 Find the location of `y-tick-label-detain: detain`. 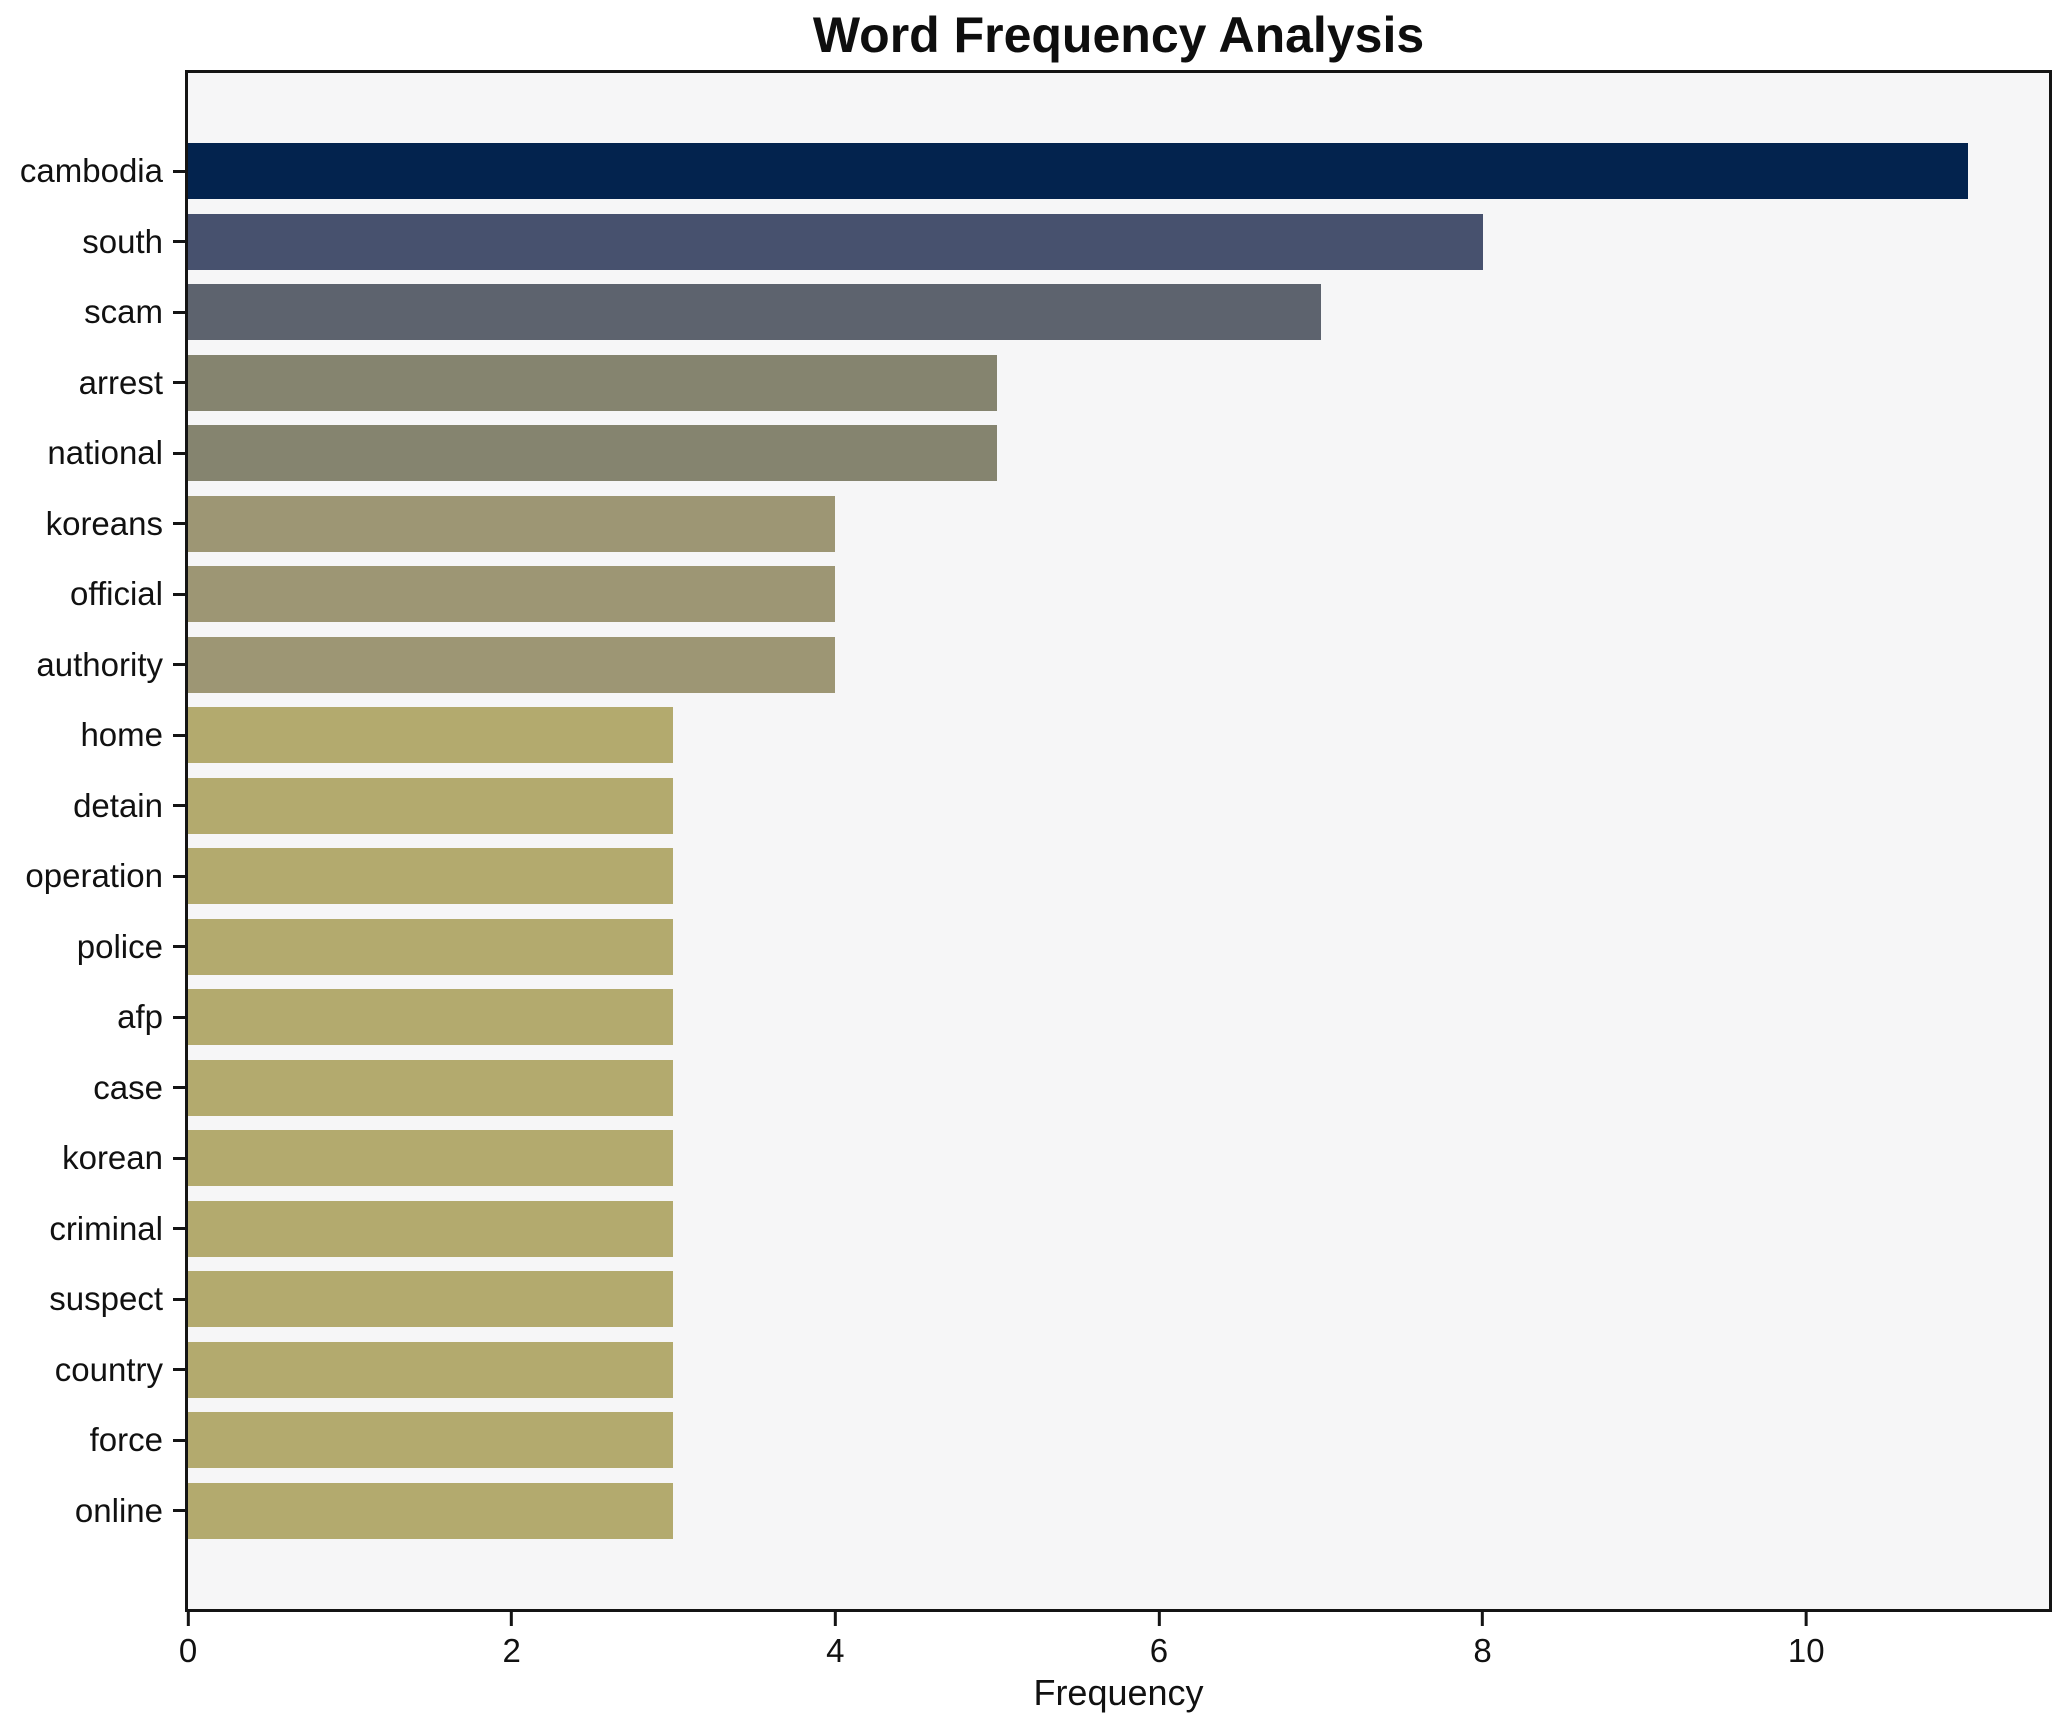

y-tick-label-detain: detain is located at coordinates (118, 805).